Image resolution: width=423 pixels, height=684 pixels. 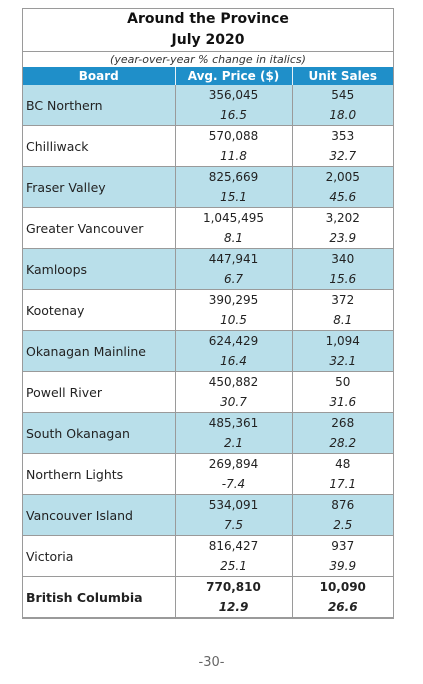 I want to click on avg-price: 570,088, so click(x=234, y=135).